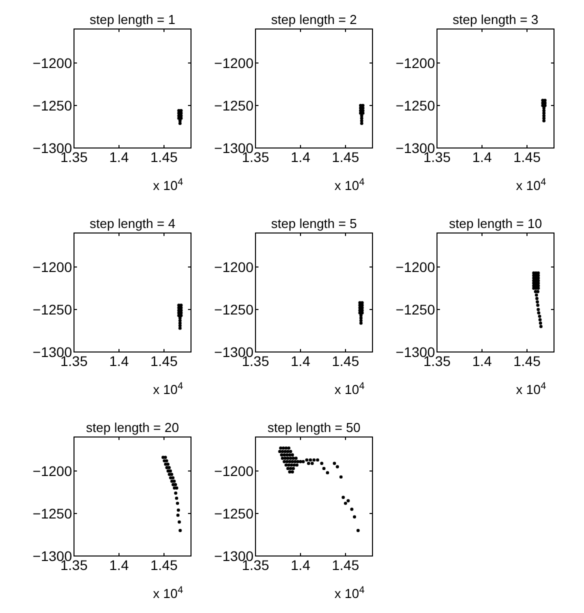  Describe the element at coordinates (495, 223) in the screenshot. I see `chart-title: step length = 10` at that location.